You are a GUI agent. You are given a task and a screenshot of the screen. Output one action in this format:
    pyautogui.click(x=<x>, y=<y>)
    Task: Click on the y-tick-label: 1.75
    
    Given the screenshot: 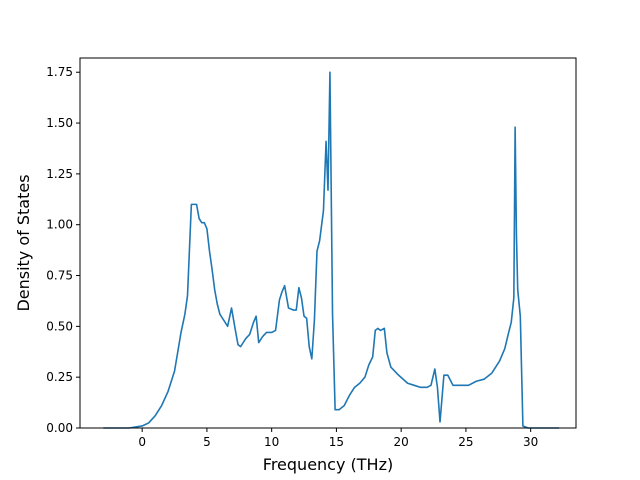 What is the action you would take?
    pyautogui.click(x=59, y=72)
    